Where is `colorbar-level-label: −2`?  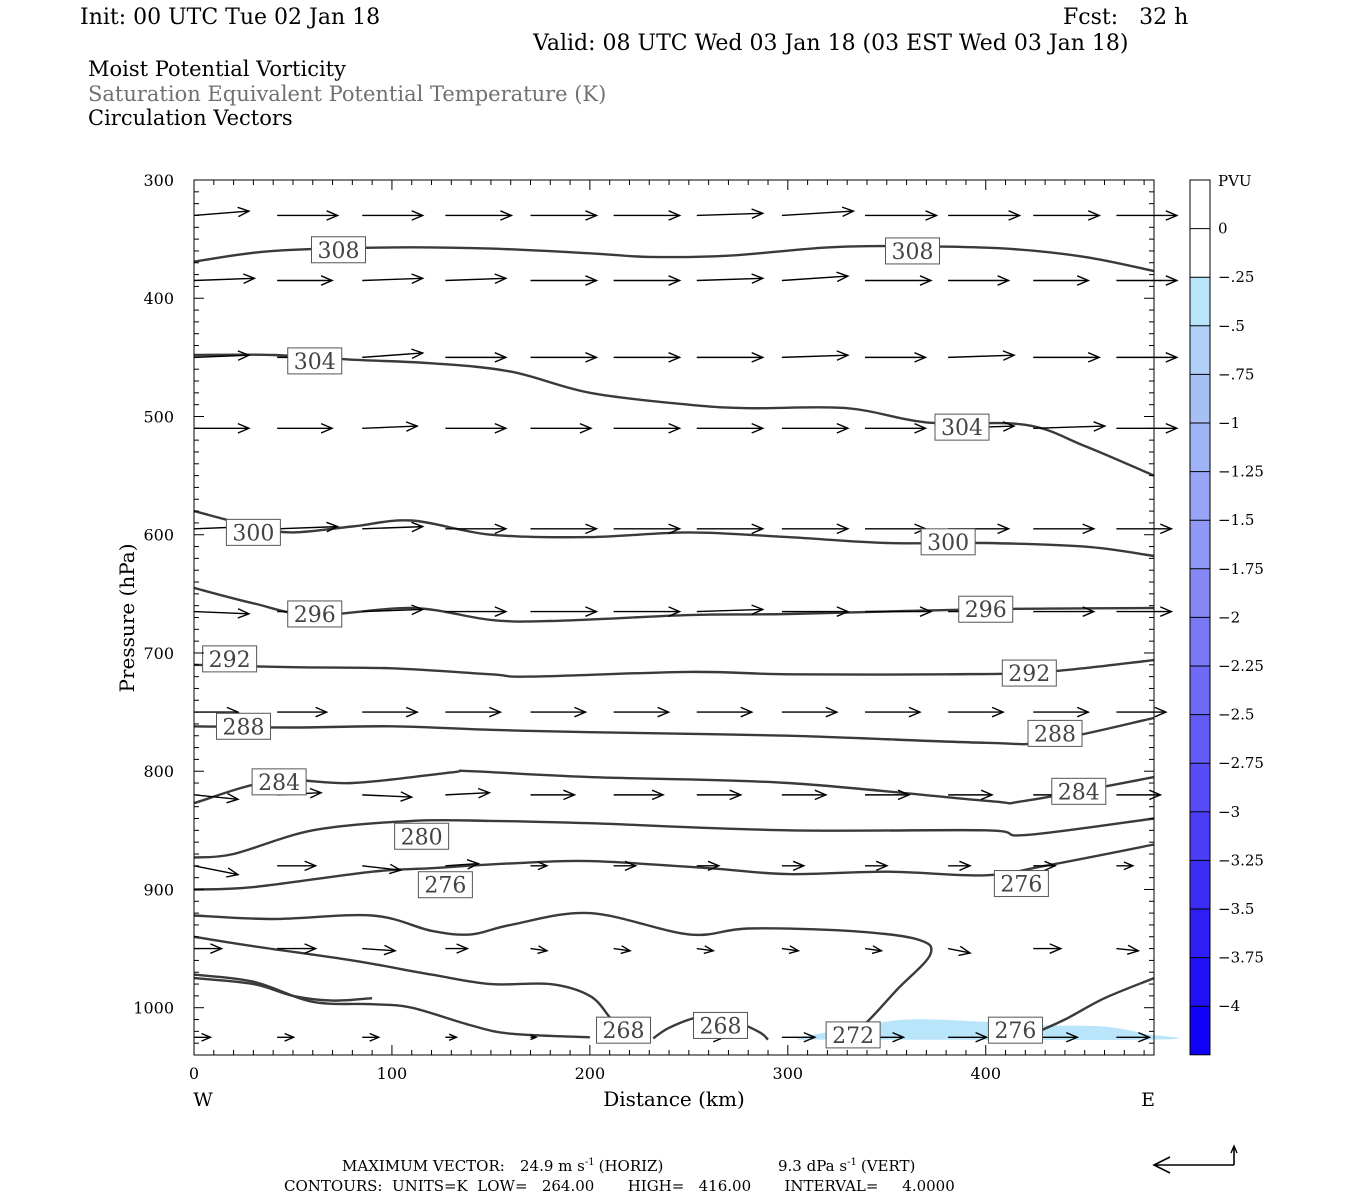
colorbar-level-label: −2 is located at coordinates (1229, 617).